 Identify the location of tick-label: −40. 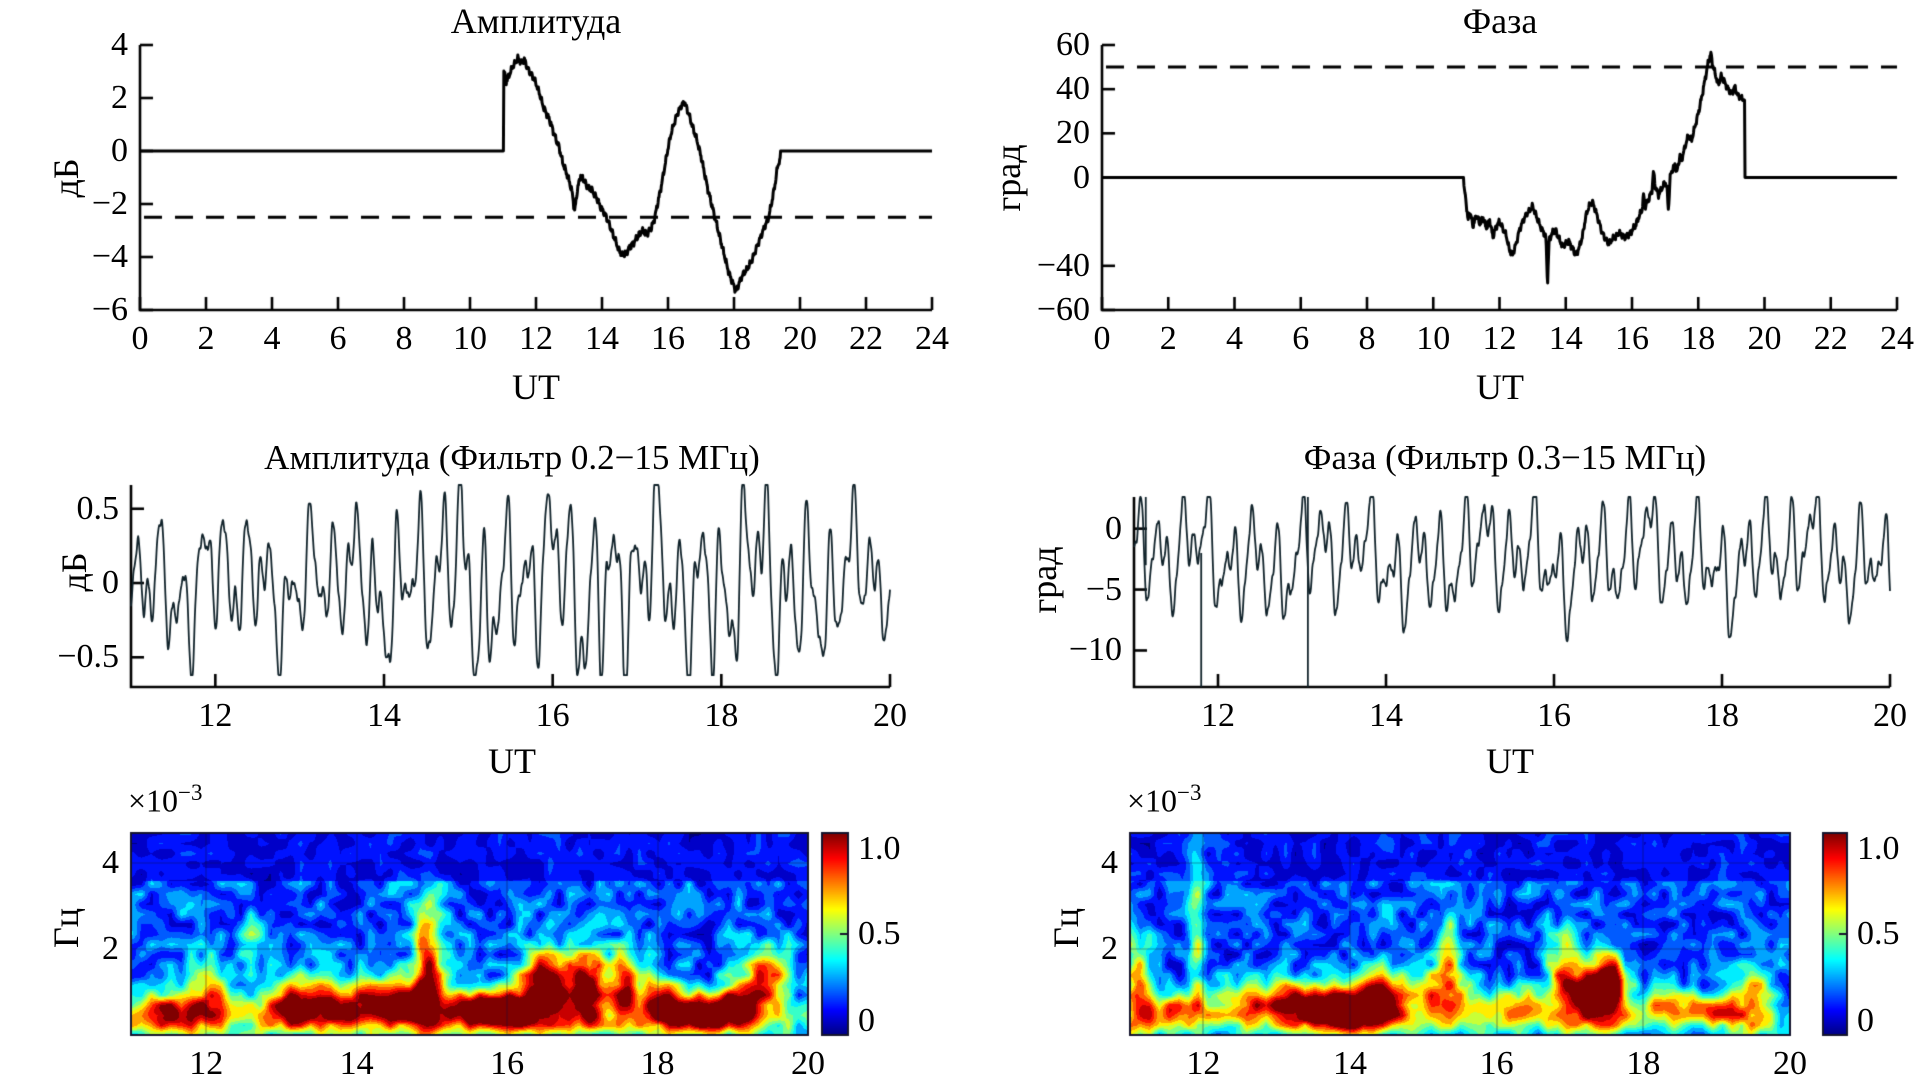
(1063, 265).